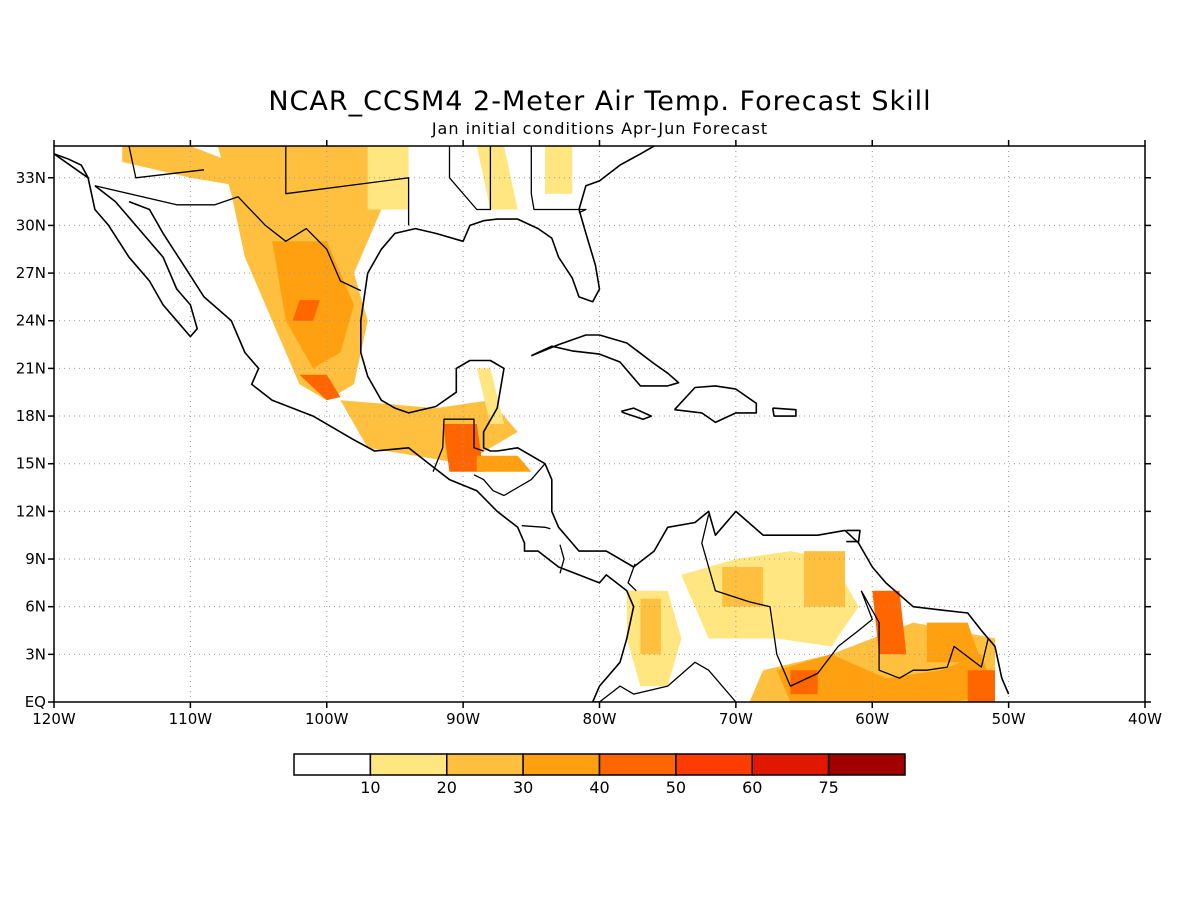 This screenshot has height=900, width=1200. Describe the element at coordinates (31, 273) in the screenshot. I see `lat-tick-label-9: 27N` at that location.